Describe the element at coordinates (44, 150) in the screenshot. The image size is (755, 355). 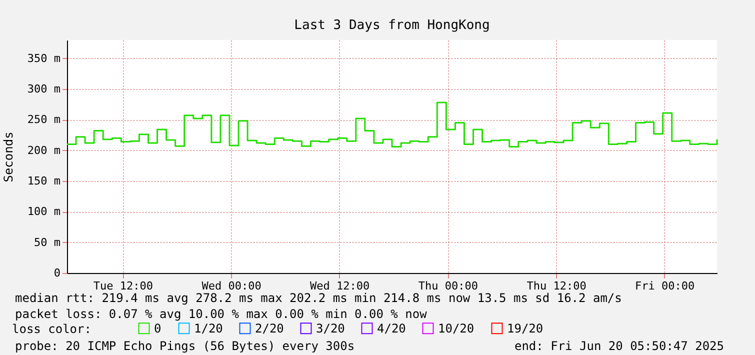
I see `y-tick-label: 200 m` at that location.